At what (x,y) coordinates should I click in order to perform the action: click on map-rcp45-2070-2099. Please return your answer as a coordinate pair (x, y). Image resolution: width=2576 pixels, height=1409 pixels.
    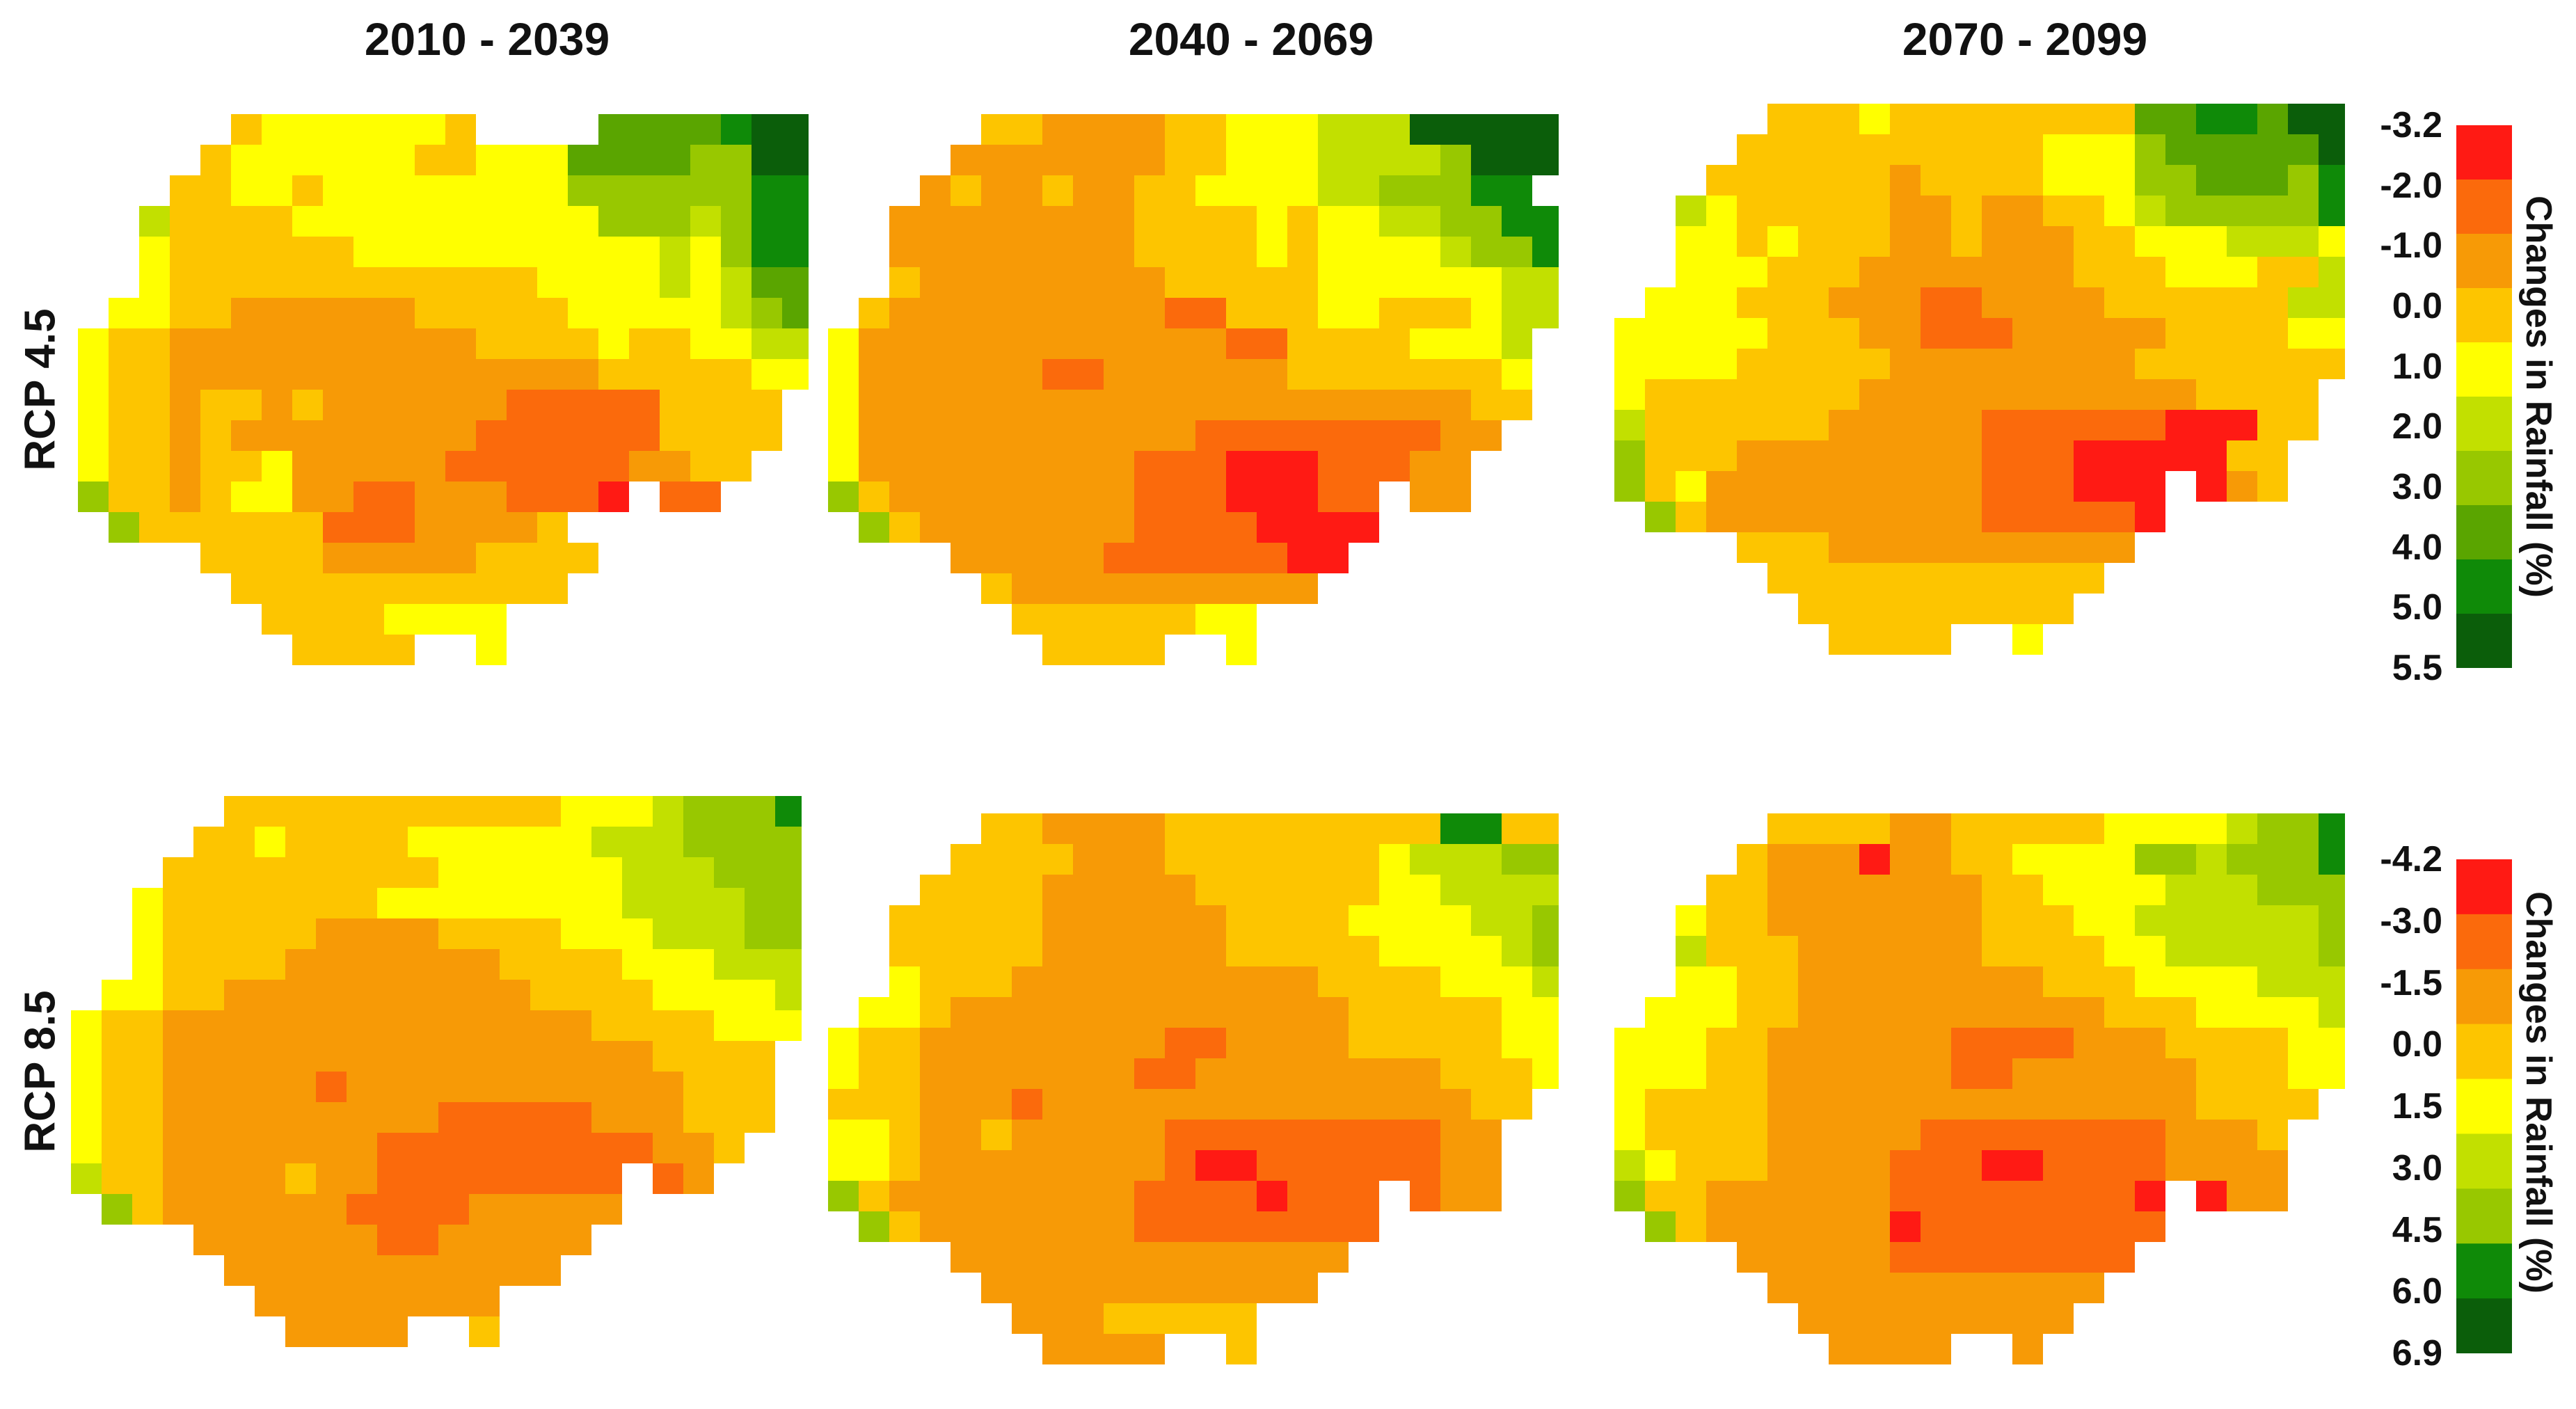
    Looking at the image, I should click on (1979, 379).